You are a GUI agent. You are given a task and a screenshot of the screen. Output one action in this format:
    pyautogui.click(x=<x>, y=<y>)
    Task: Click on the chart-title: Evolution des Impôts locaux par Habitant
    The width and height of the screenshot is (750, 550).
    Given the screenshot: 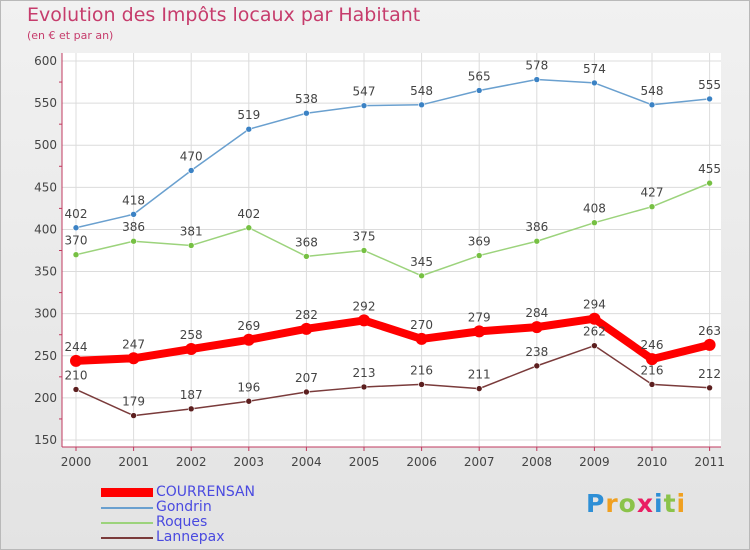 What is the action you would take?
    pyautogui.click(x=224, y=15)
    